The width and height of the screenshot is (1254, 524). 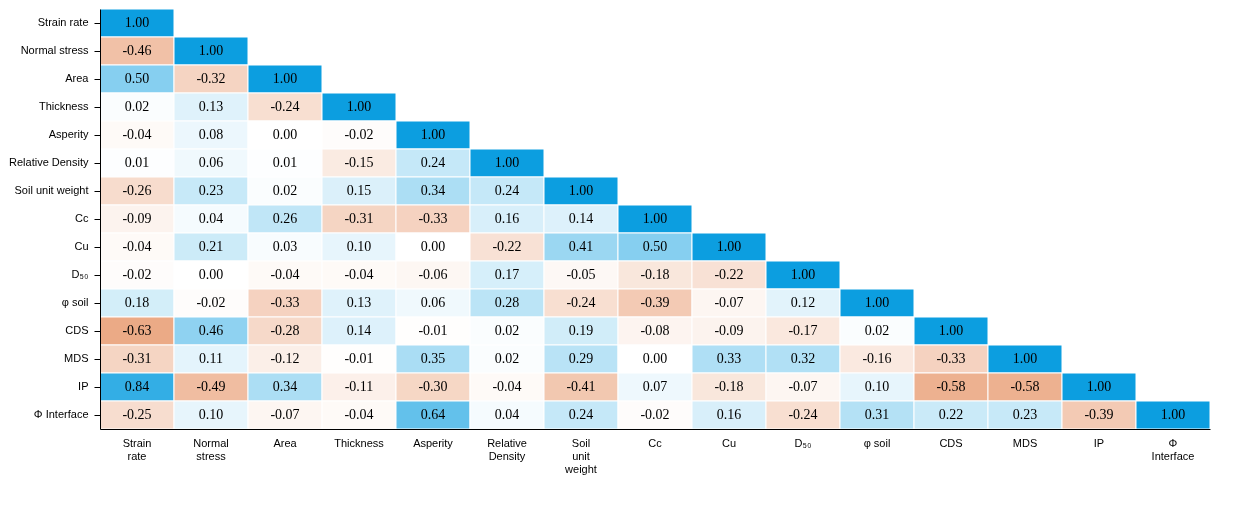 I want to click on data-label: -0.05, so click(x=581, y=274).